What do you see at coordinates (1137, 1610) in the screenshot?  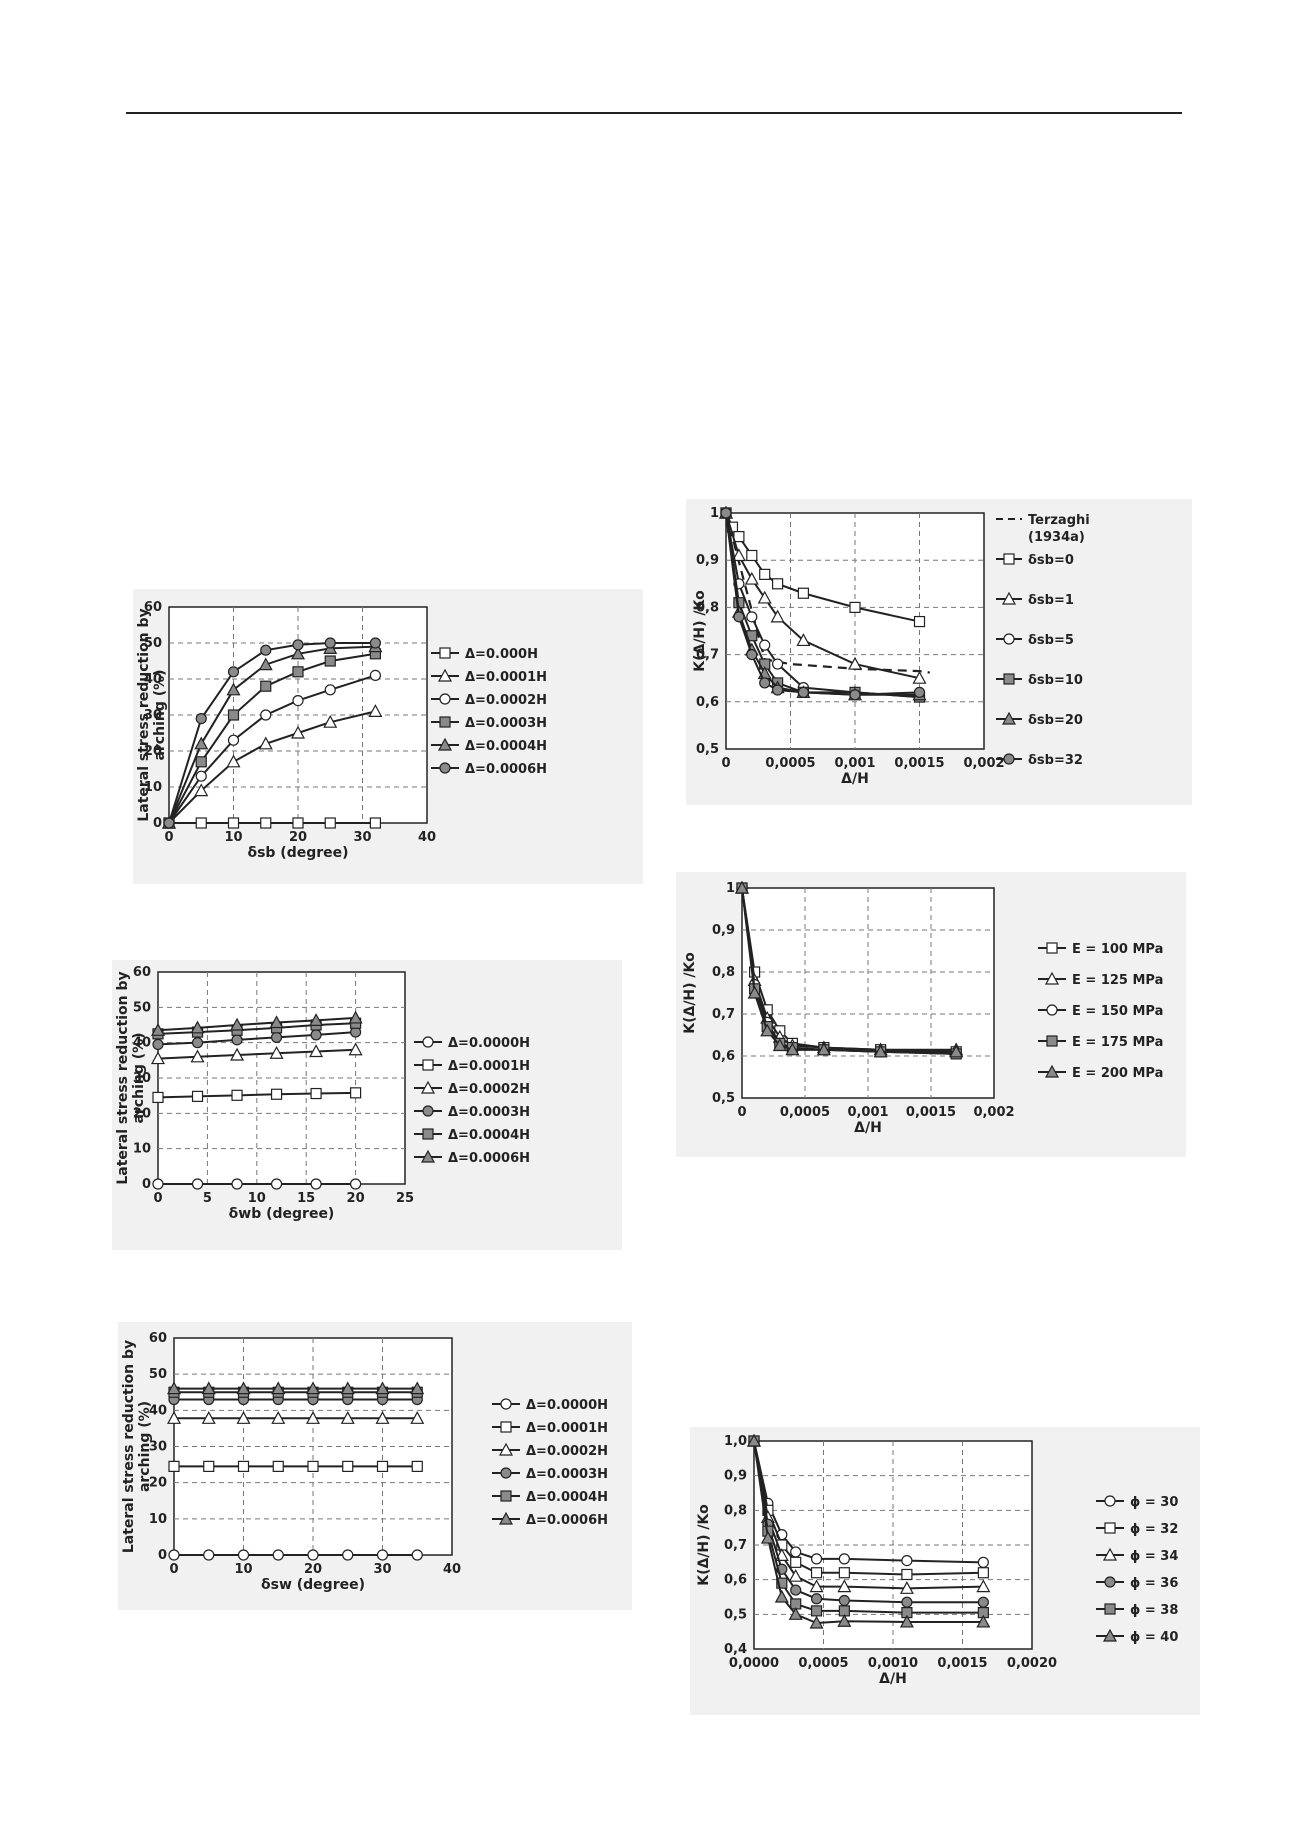 I see `legend-entry: ϕ = 38` at bounding box center [1137, 1610].